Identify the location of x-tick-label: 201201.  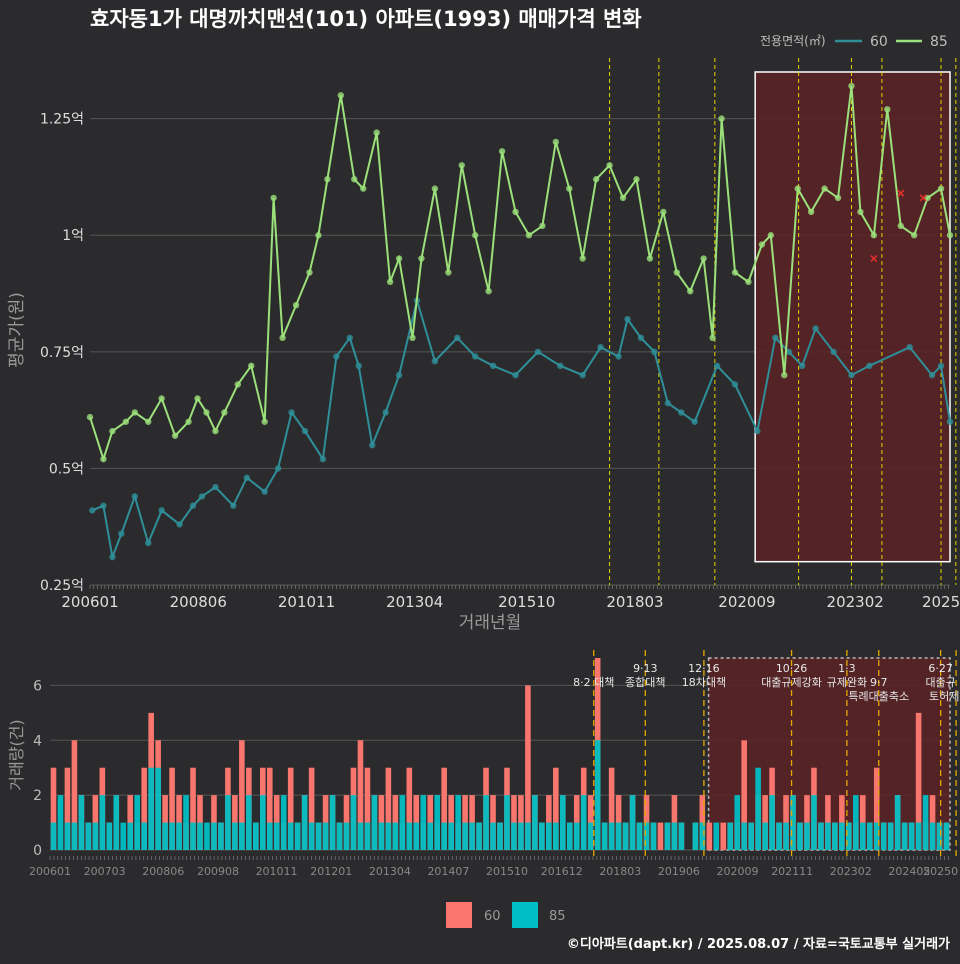
(331, 871).